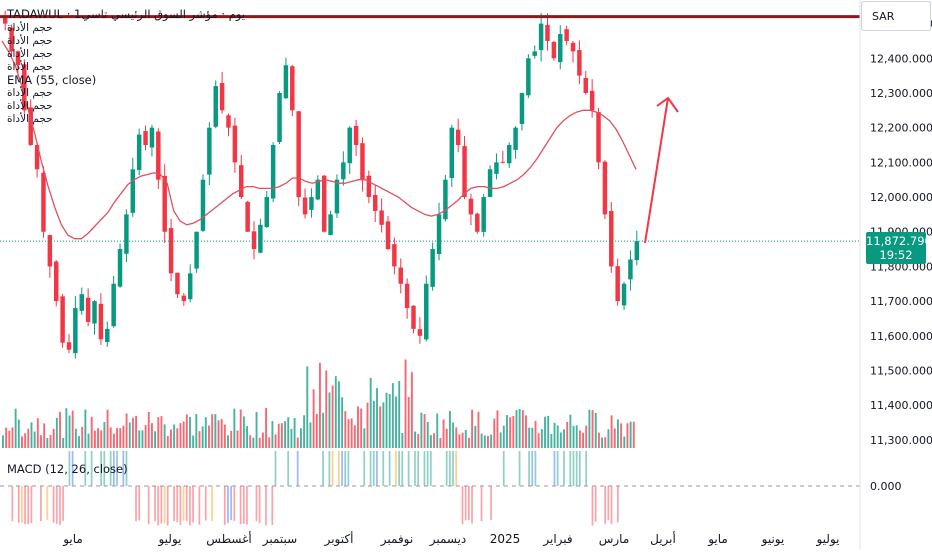 The width and height of the screenshot is (932, 554). What do you see at coordinates (899, 241) in the screenshot?
I see `last-price-value: 11,872.790` at bounding box center [899, 241].